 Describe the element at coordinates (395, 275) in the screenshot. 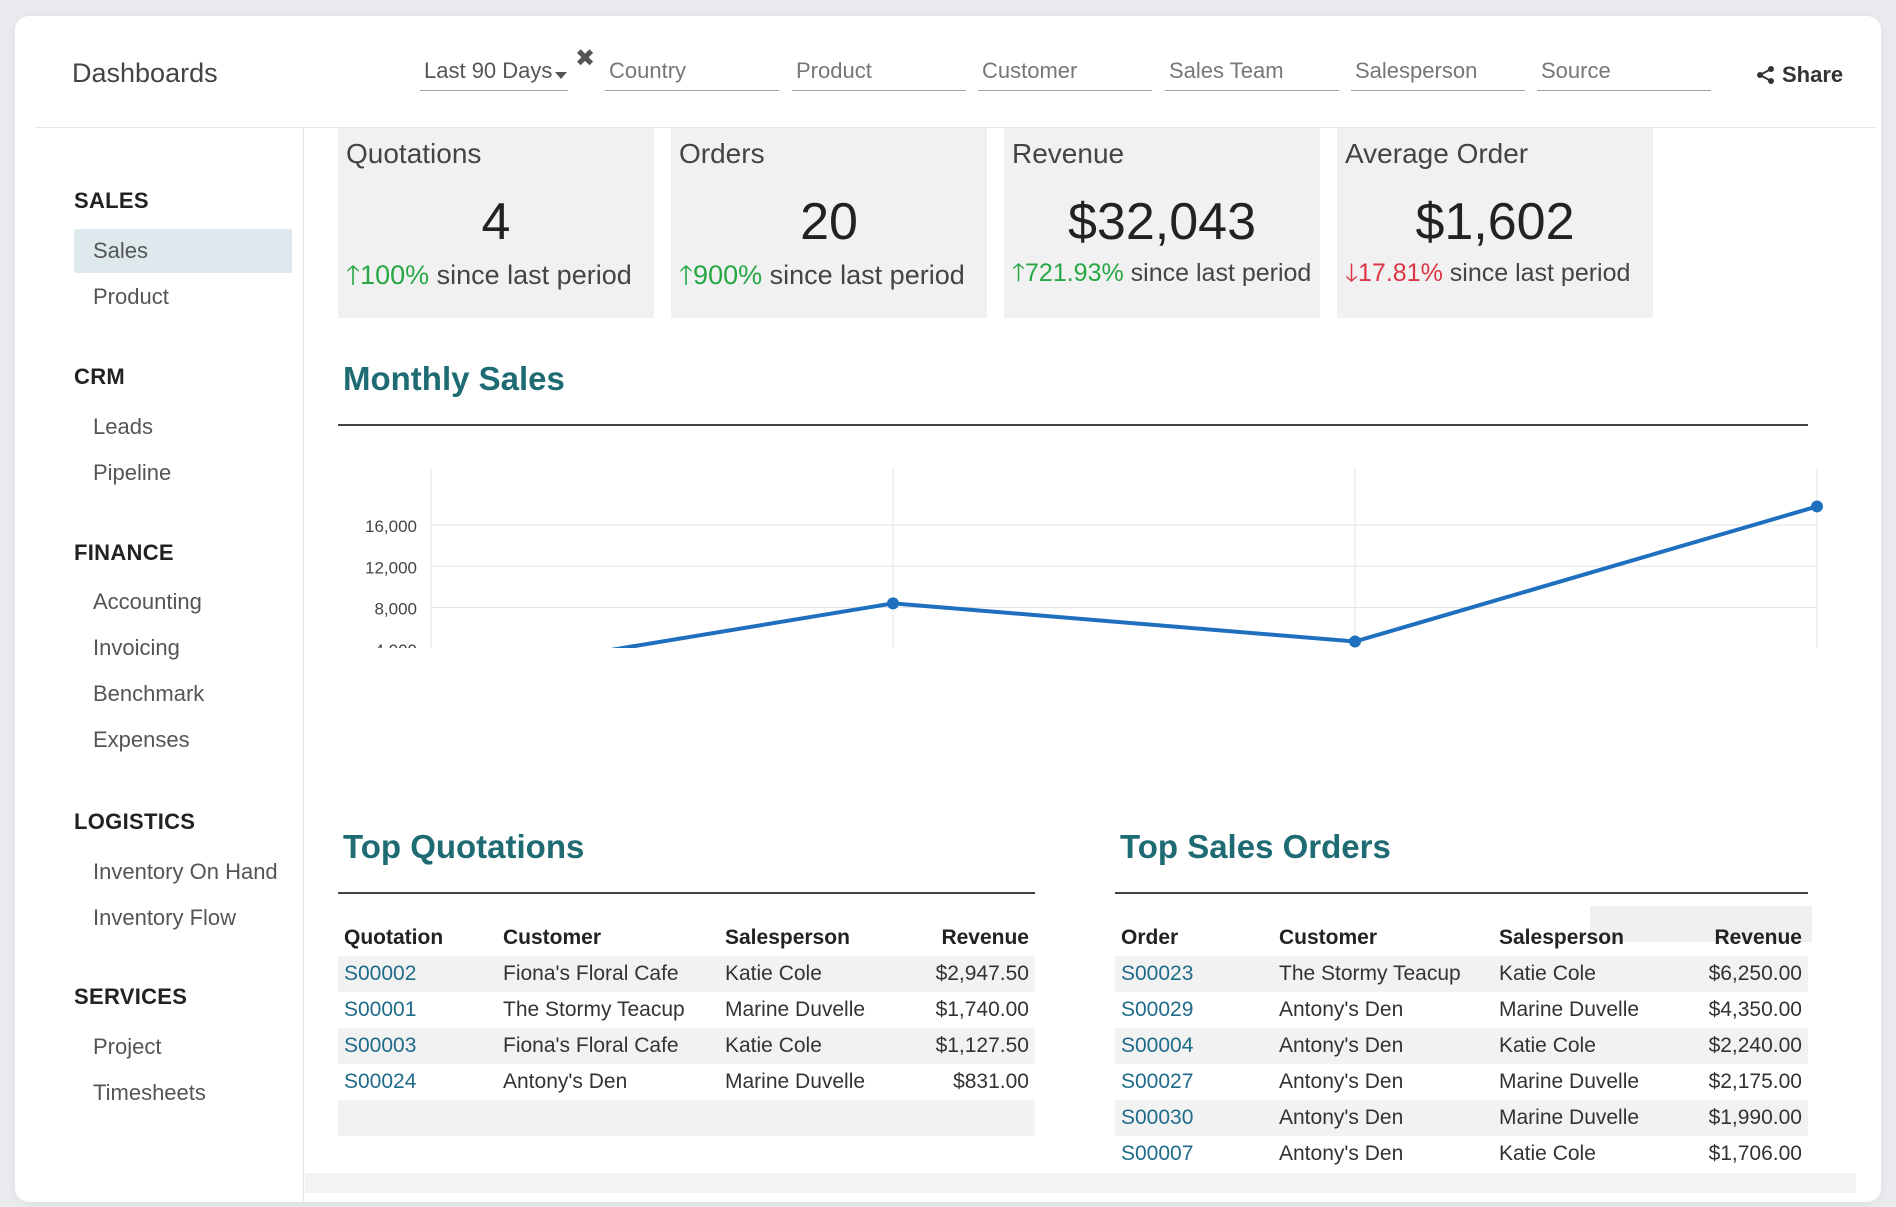

I see `kpi-change: 100%` at that location.